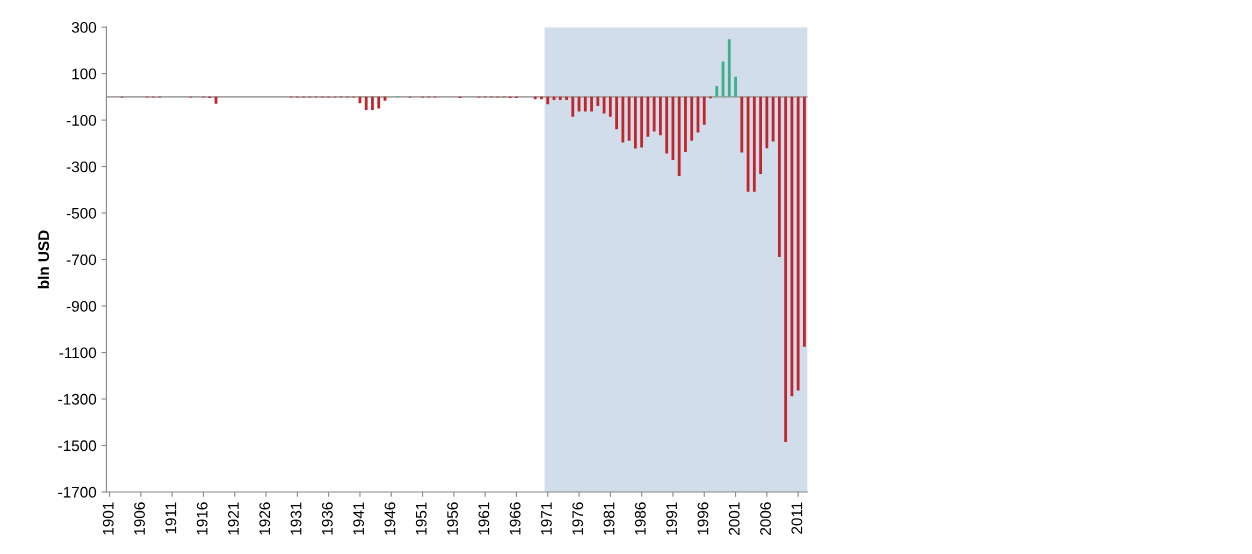 The image size is (1252, 554). I want to click on x-tick-label: 1986, so click(640, 518).